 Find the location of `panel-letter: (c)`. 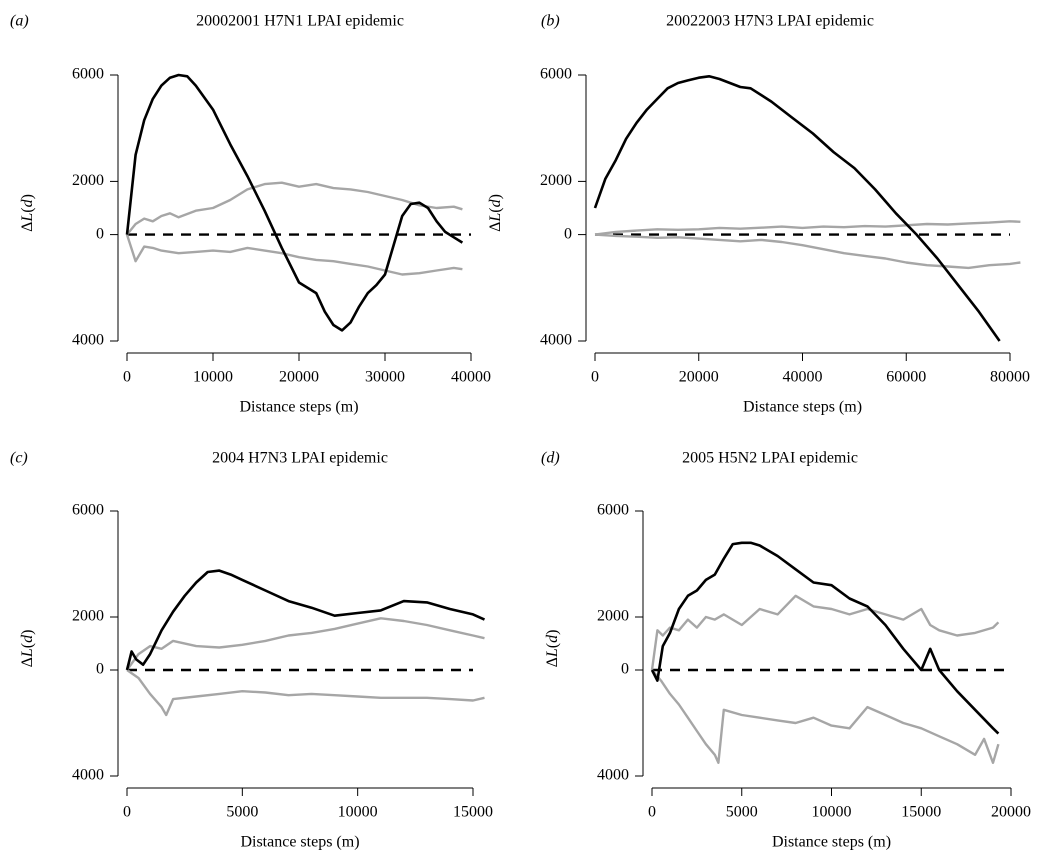

panel-letter: (c) is located at coordinates (19, 458).